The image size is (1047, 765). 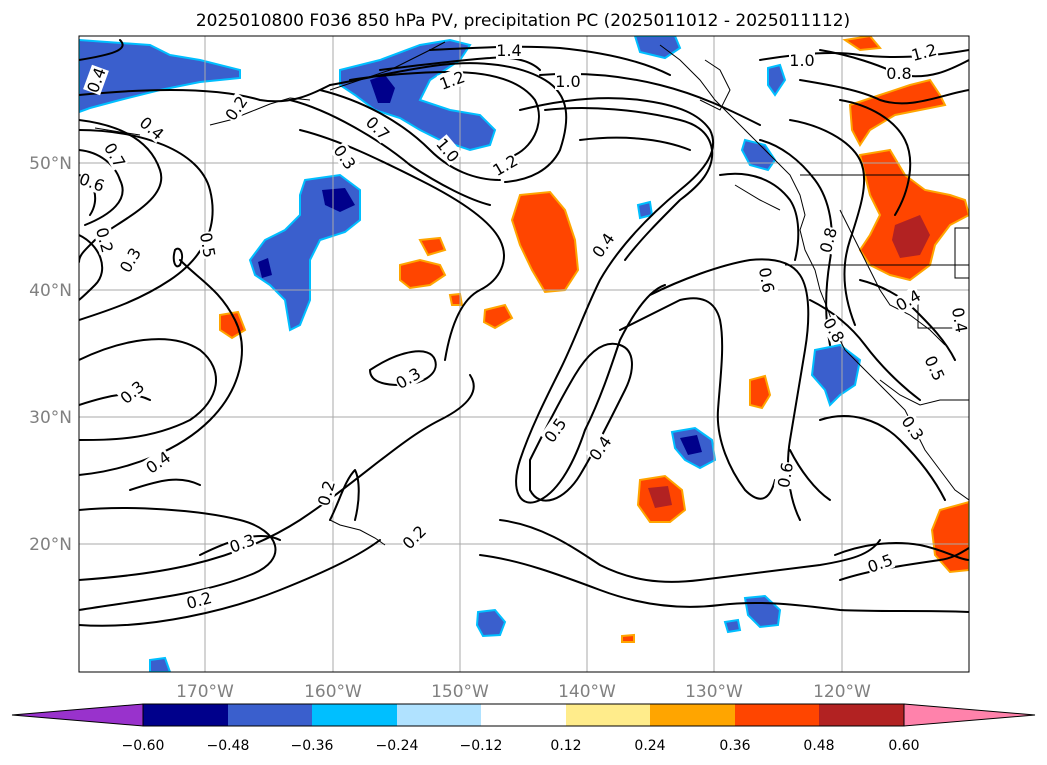 What do you see at coordinates (50, 354) in the screenshot?
I see `latitude-labels: 50°N 40°N 30°N 20°N` at bounding box center [50, 354].